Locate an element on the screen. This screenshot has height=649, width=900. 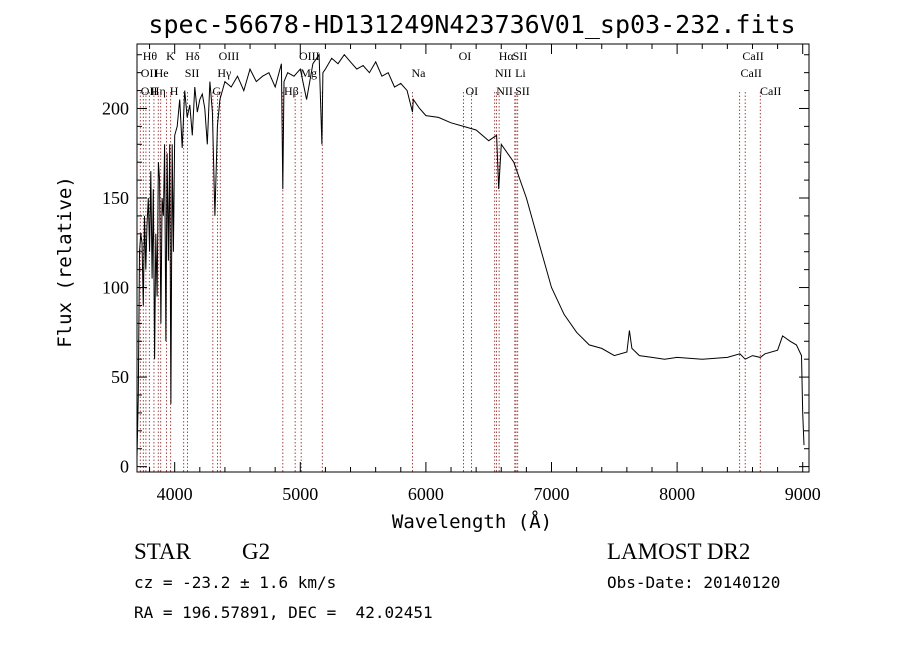
line-label: Li is located at coordinates (520, 73).